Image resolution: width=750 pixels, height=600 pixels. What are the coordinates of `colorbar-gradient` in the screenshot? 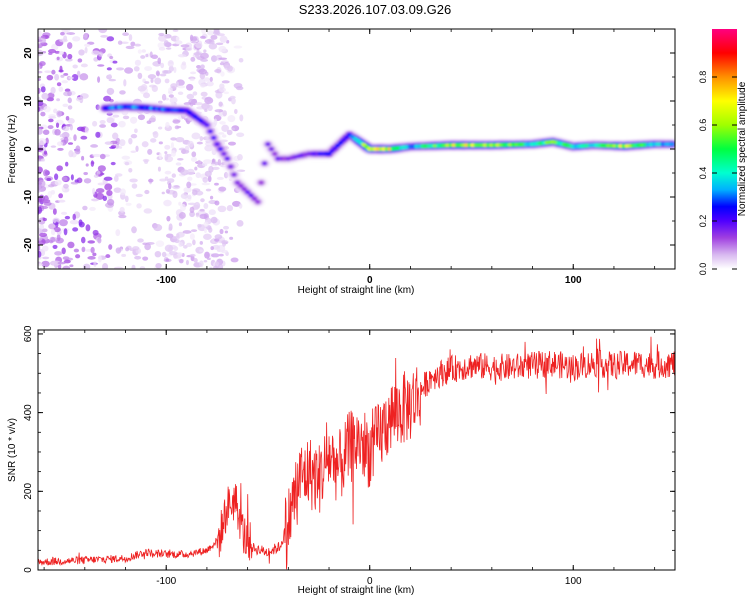 It's located at (724, 149).